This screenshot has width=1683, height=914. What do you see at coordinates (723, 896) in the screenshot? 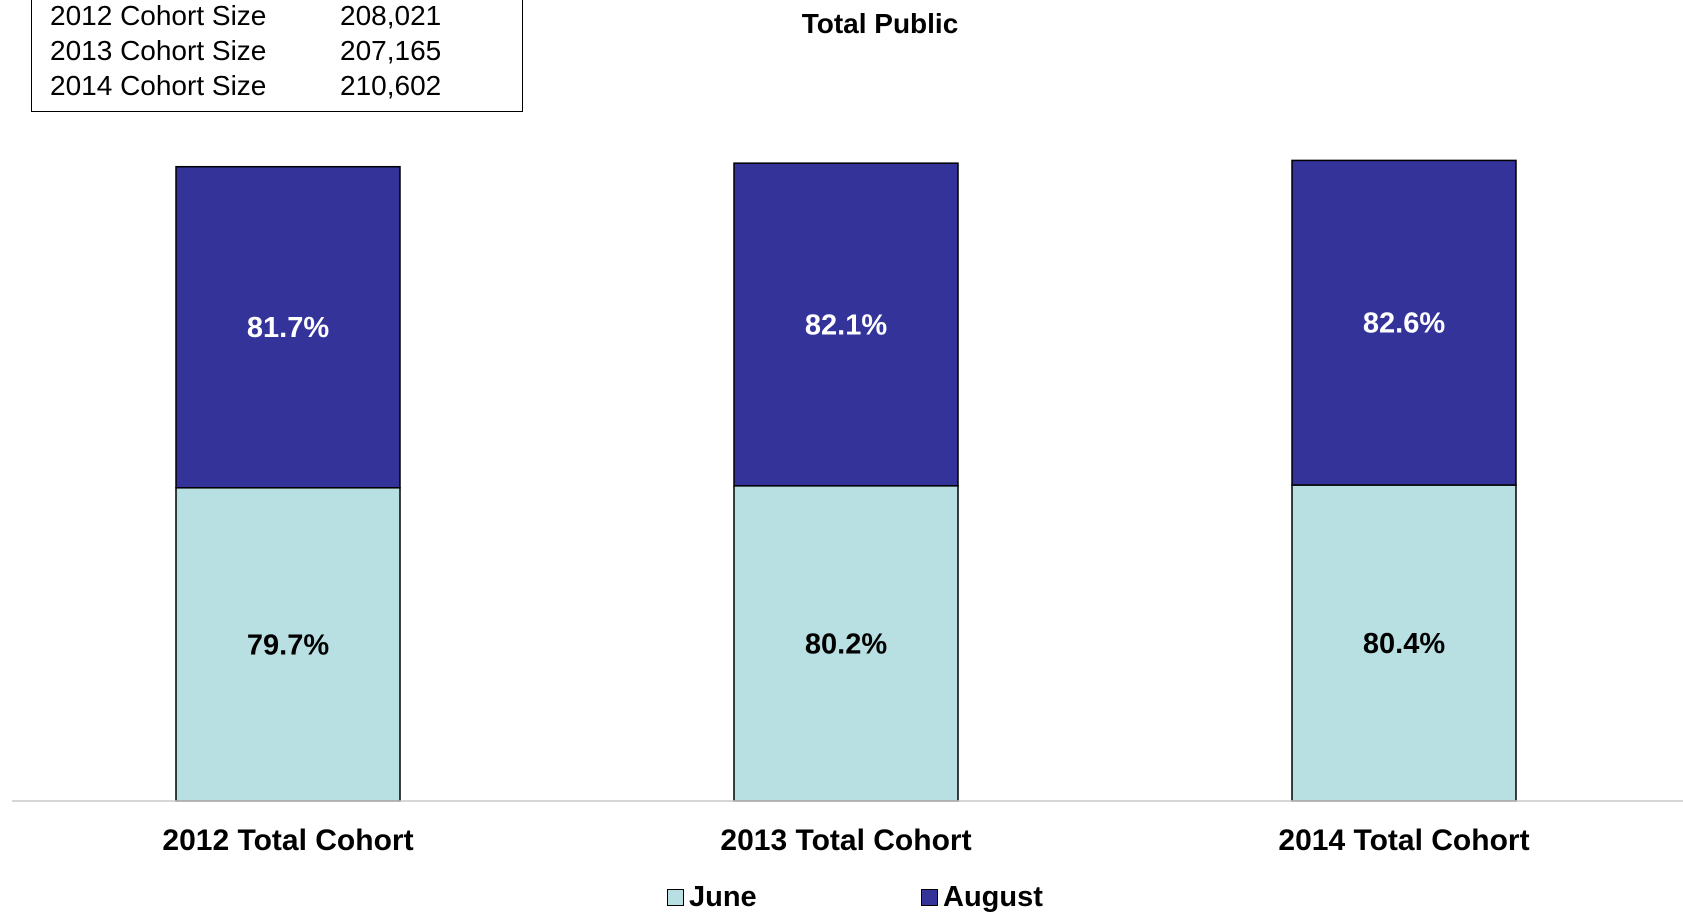
I see `legend-label-june: June` at bounding box center [723, 896].